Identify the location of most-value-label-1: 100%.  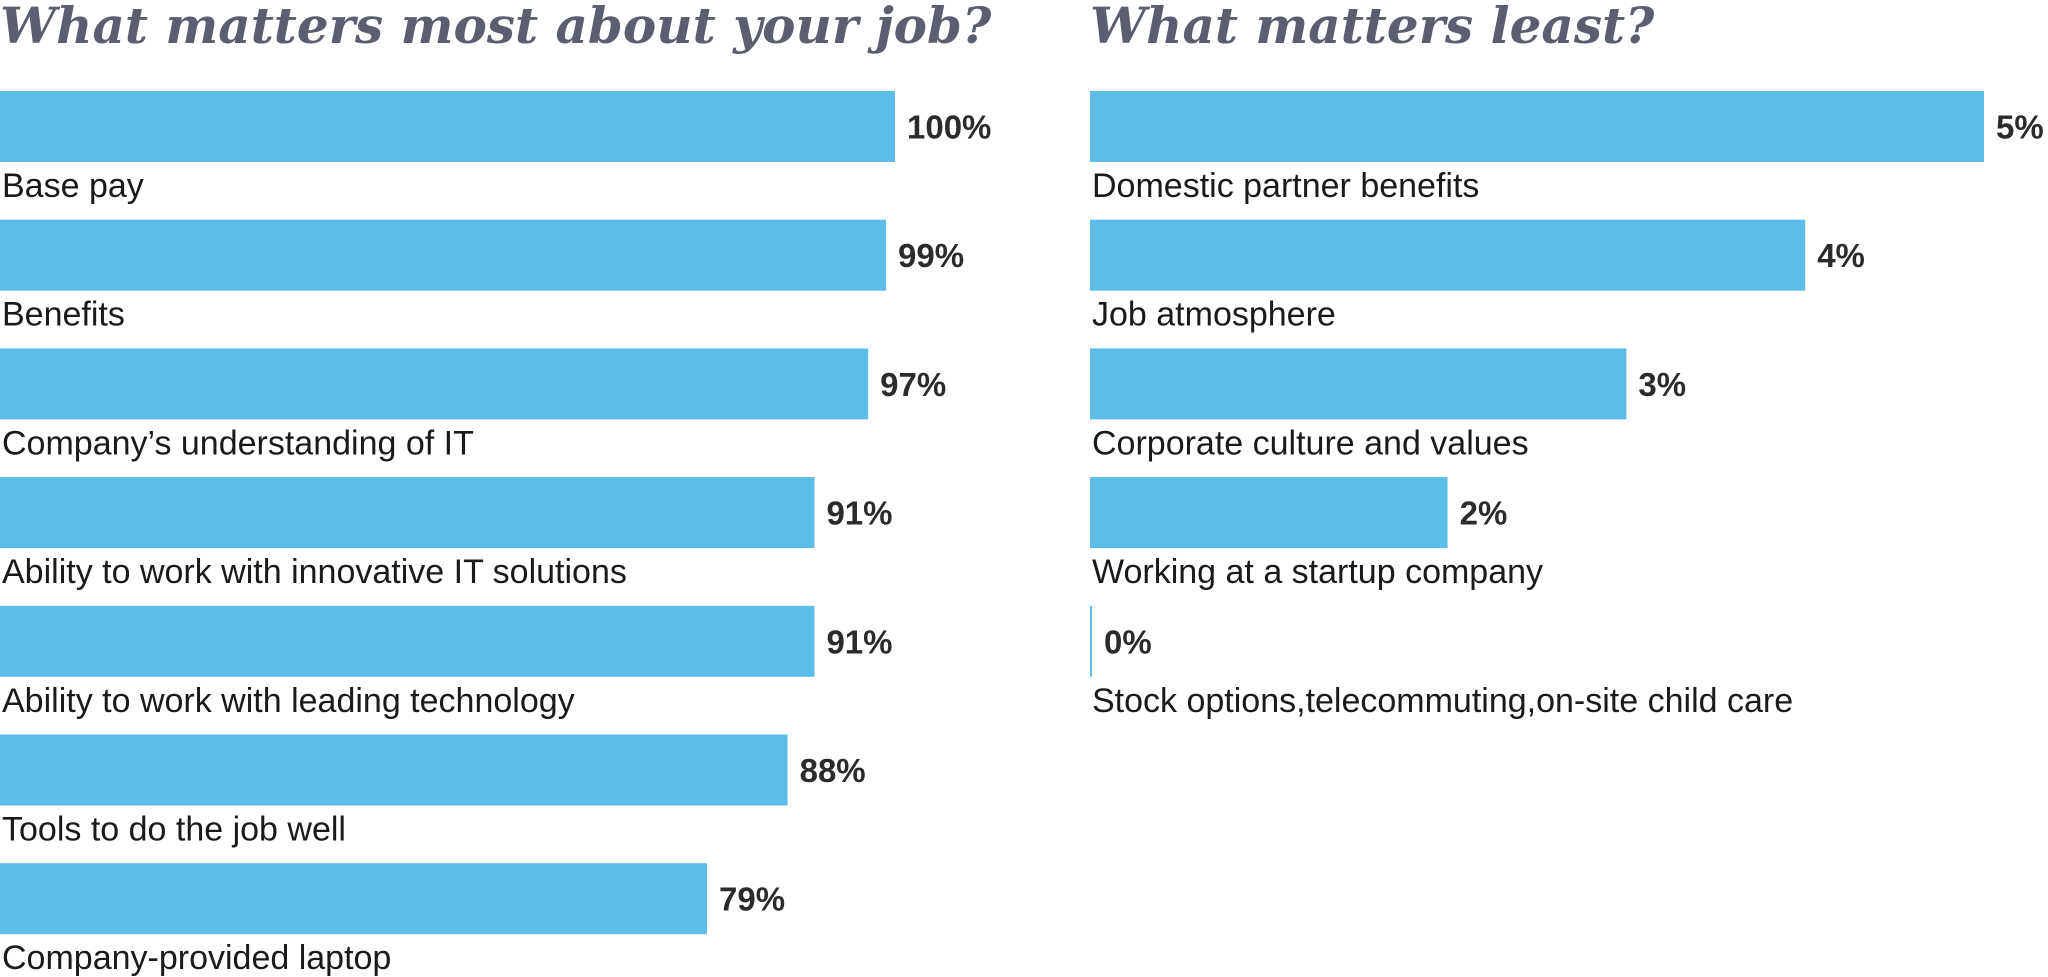
(949, 127).